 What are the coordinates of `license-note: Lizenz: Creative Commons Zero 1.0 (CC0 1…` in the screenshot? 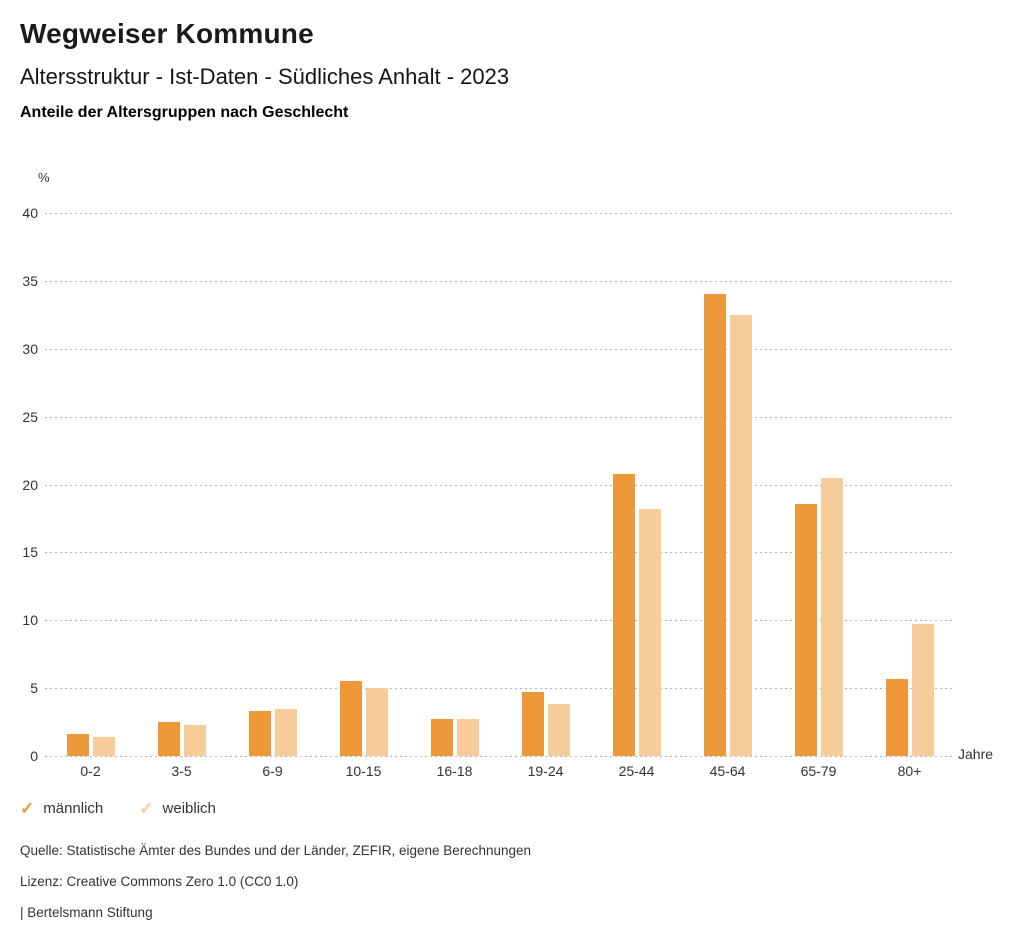 It's located at (159, 881).